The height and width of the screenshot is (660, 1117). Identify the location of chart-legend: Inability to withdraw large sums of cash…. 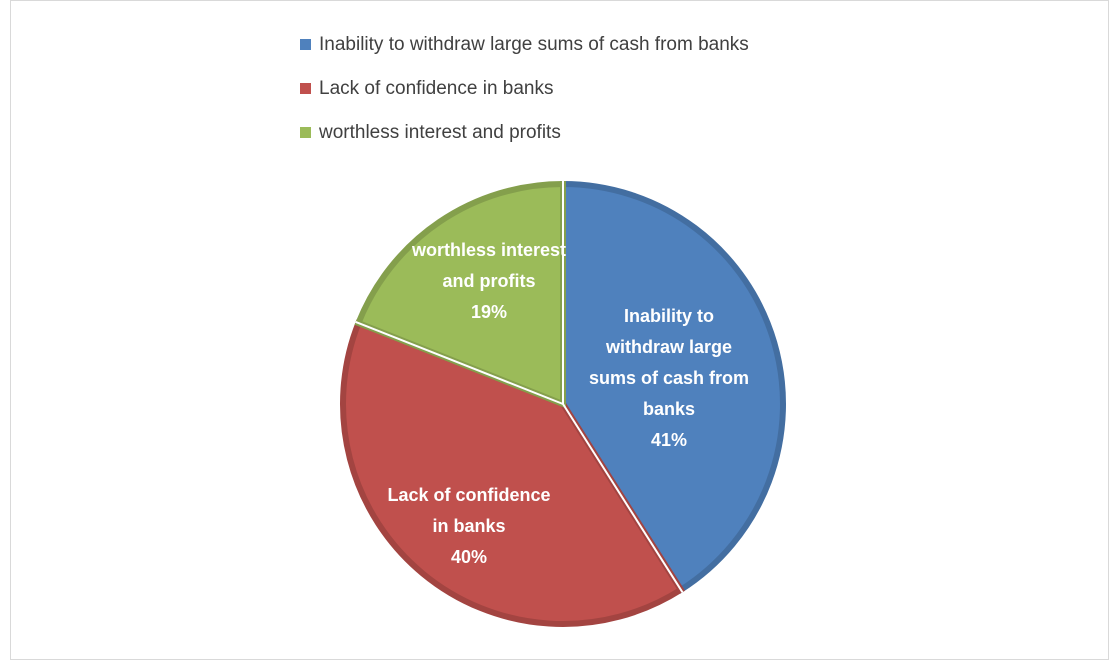
(524, 98).